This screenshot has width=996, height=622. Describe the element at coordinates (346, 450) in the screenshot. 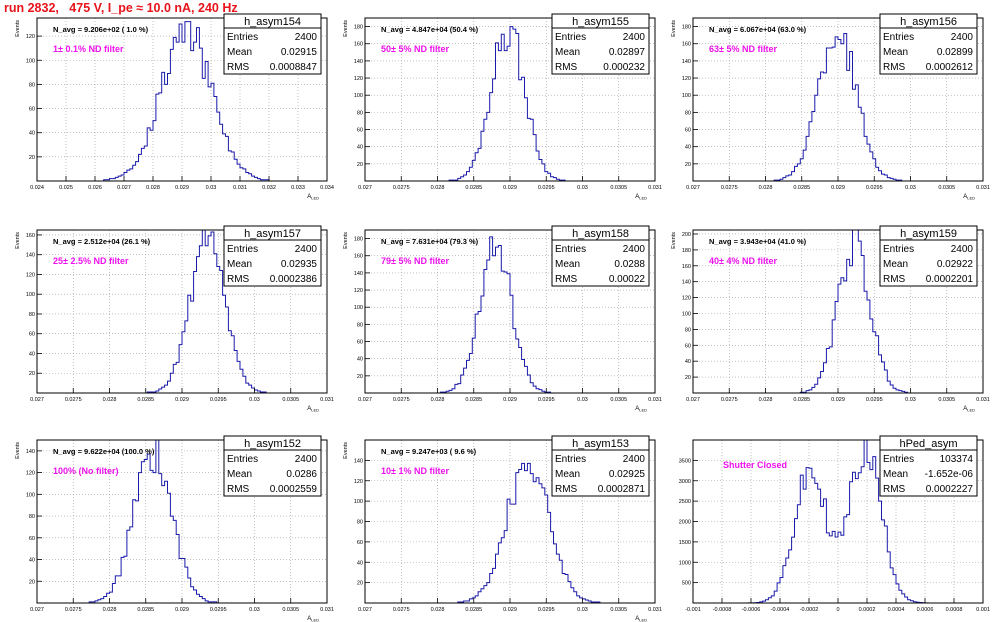

I see `y-axis-label: Events` at that location.